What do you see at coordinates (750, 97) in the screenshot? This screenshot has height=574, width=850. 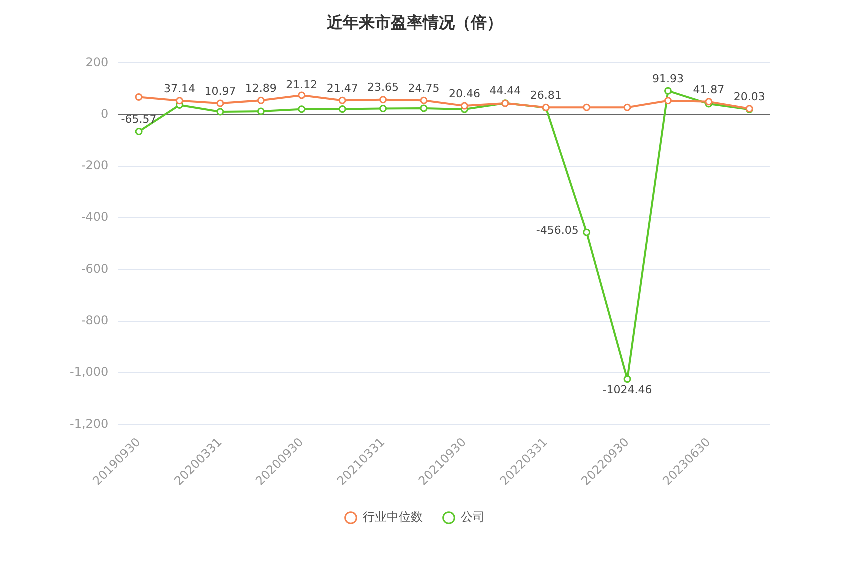 I see `data-label: 20.03` at bounding box center [750, 97].